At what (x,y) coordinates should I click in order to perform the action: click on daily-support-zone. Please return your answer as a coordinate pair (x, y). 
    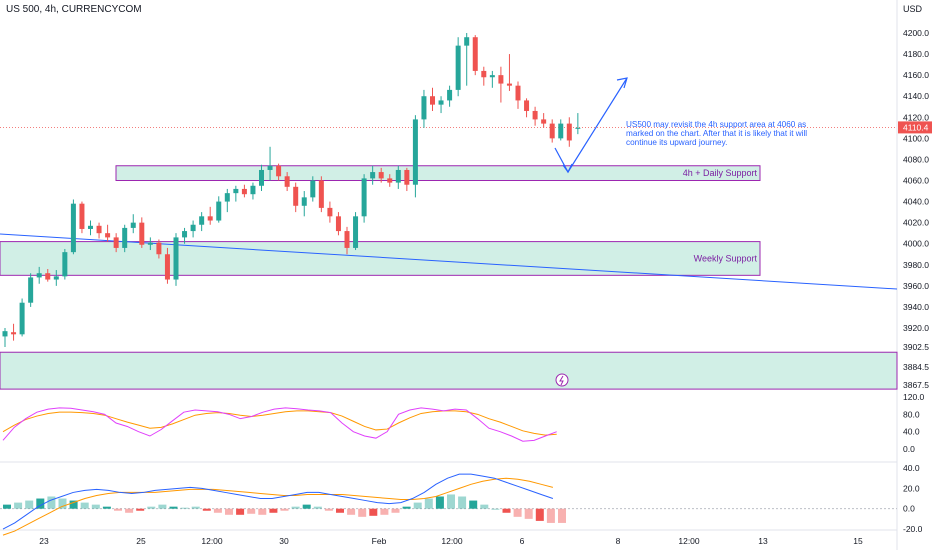
    Looking at the image, I should click on (438, 173).